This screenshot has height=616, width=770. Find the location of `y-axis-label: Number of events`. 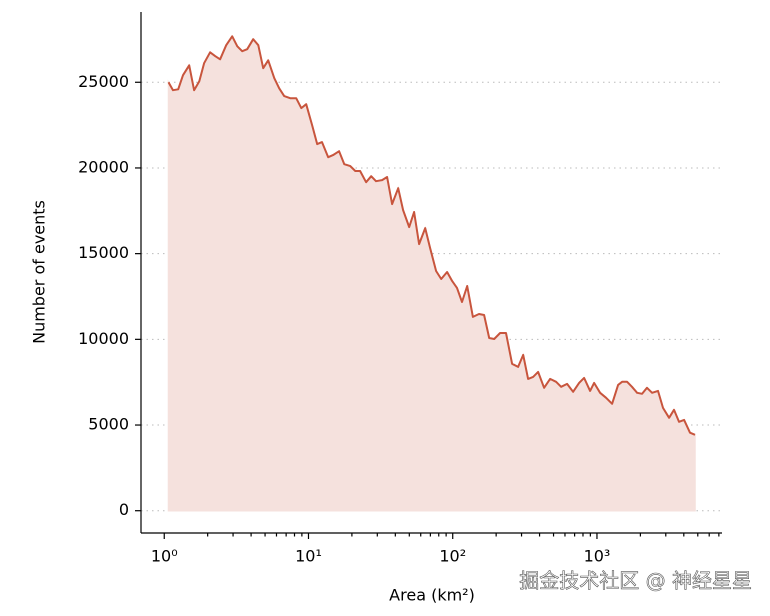

y-axis-label: Number of events is located at coordinates (39, 272).